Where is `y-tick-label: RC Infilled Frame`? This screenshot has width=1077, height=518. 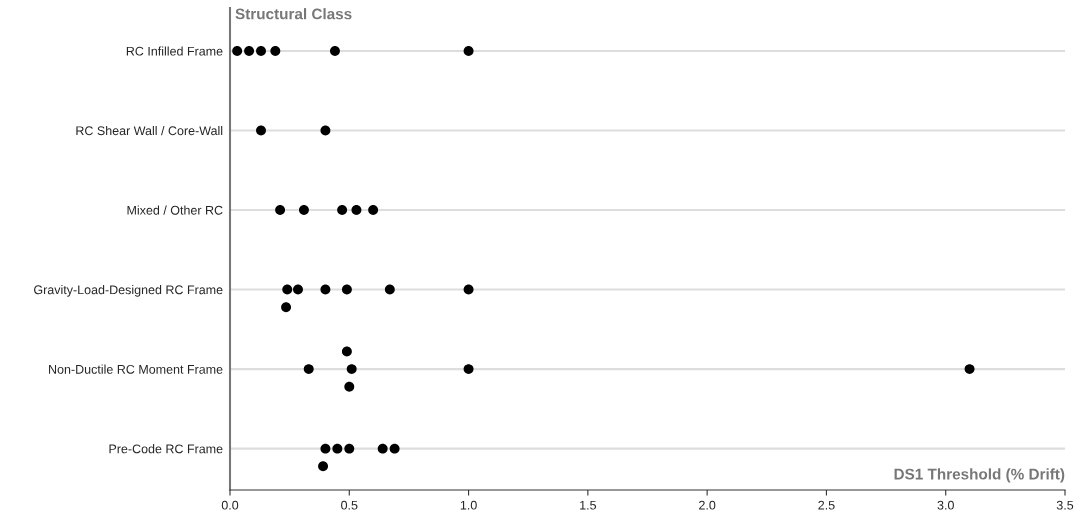
y-tick-label: RC Infilled Frame is located at coordinates (174, 51).